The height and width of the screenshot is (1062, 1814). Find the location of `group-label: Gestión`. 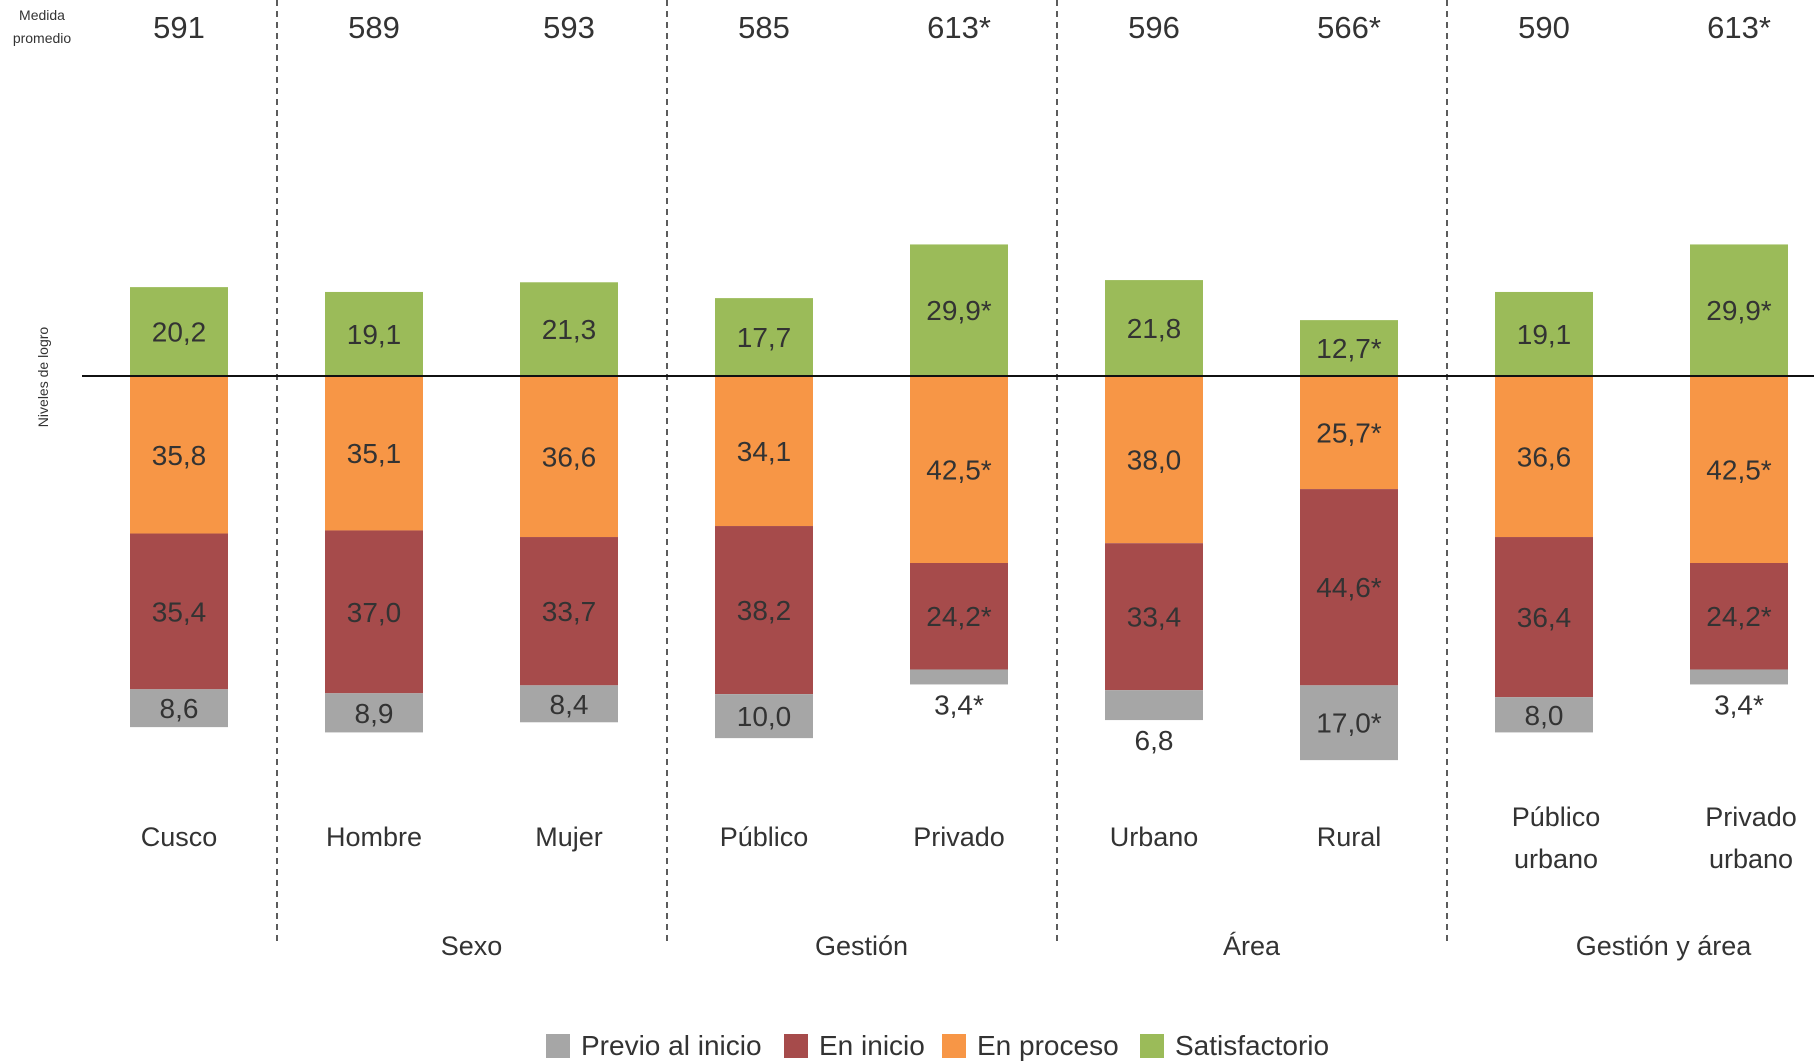

group-label: Gestión is located at coordinates (861, 946).